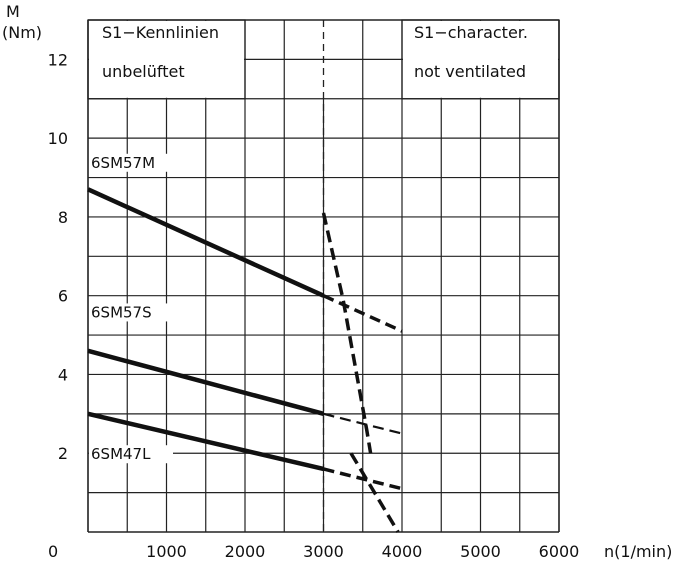 The image size is (687, 564). What do you see at coordinates (363, 423) in the screenshot?
I see `series-6sm57s-dashed` at bounding box center [363, 423].